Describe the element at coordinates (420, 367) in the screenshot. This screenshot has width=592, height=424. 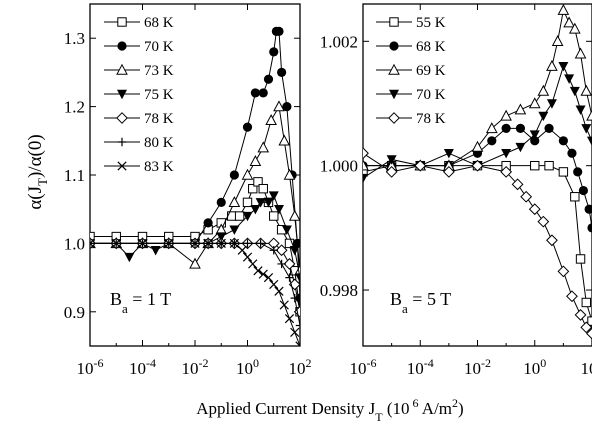
I see `x-tick-label: 10⁻⁴` at that location.